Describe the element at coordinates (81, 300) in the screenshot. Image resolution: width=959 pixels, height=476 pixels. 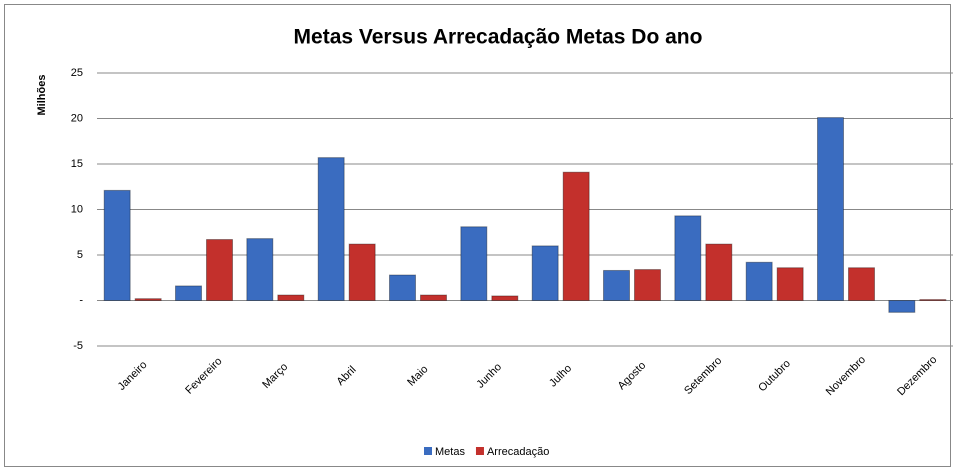
I see `y-tick-label: -` at that location.